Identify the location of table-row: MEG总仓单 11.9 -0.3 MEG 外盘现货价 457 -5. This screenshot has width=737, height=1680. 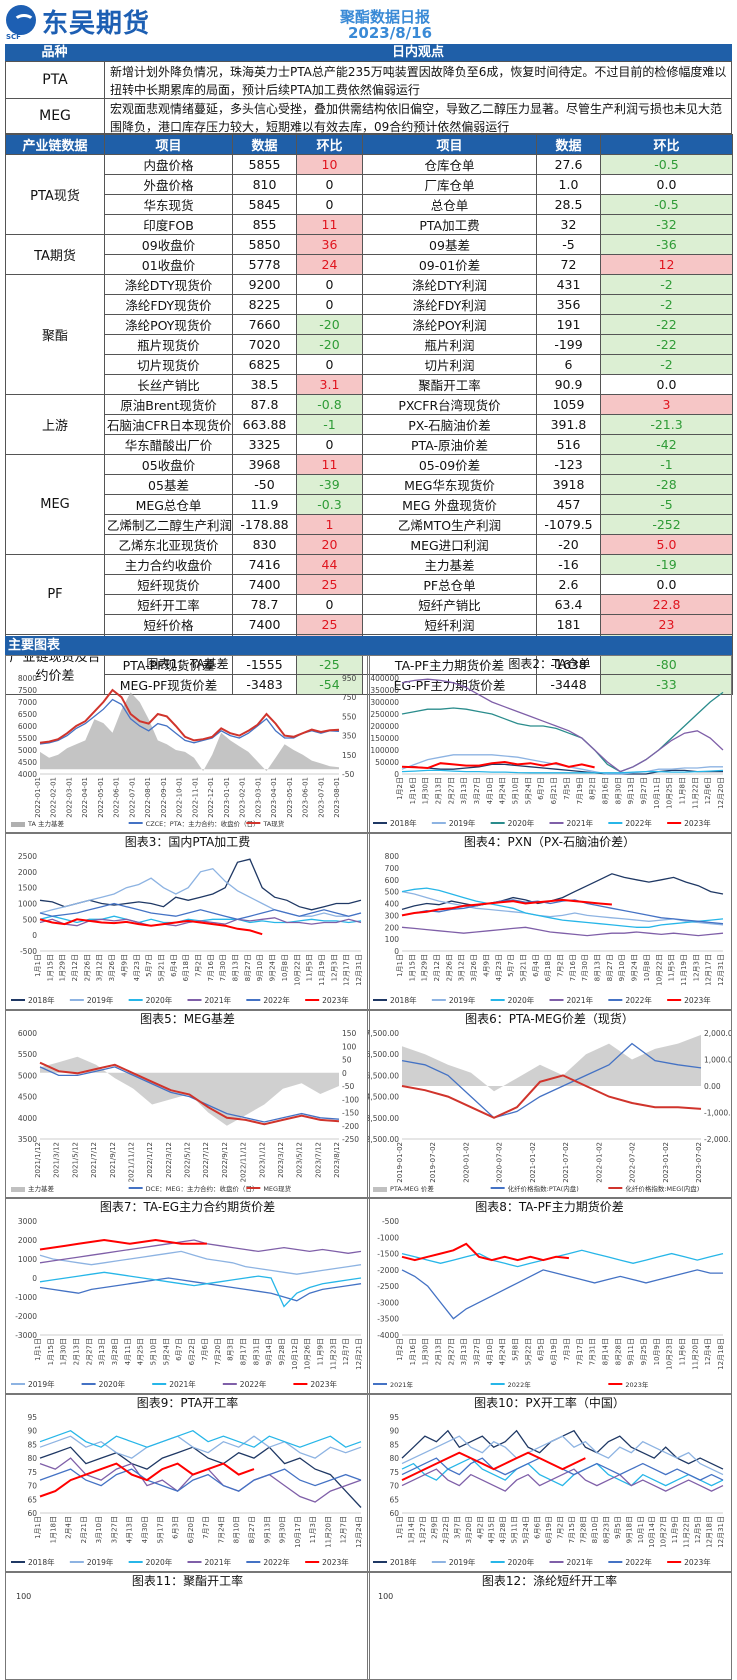
(369, 504).